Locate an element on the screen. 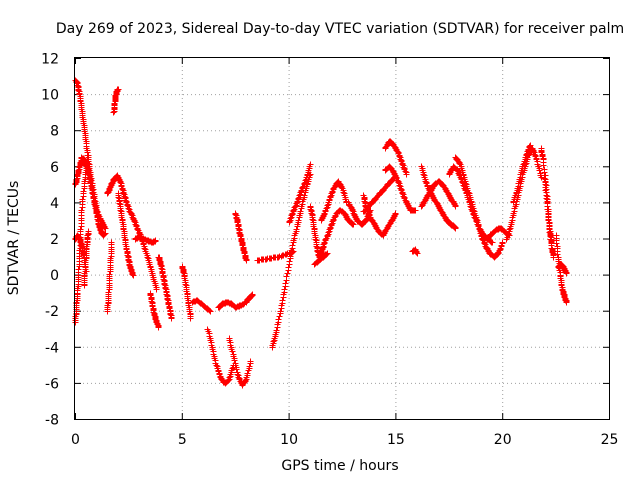 The height and width of the screenshot is (480, 640). x-tick-label: 25 is located at coordinates (610, 440).